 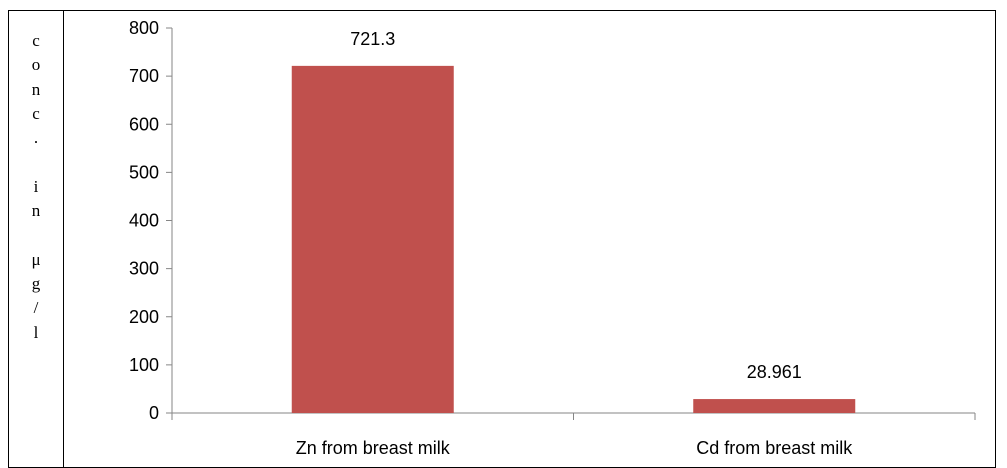 What do you see at coordinates (36, 186) in the screenshot?
I see `y-axis-label: c o n c . i n μ g / l` at bounding box center [36, 186].